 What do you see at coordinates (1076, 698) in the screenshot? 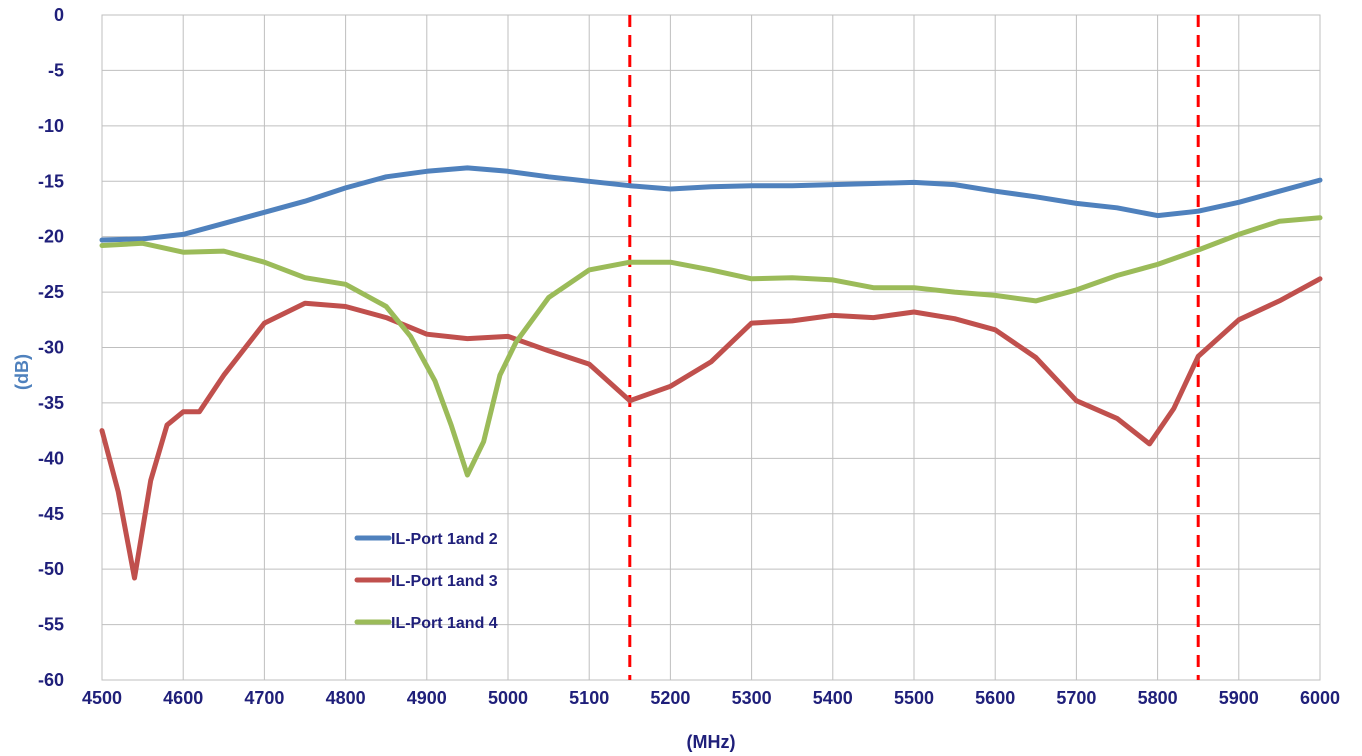
I see `x-tick-label: 5700` at bounding box center [1076, 698].